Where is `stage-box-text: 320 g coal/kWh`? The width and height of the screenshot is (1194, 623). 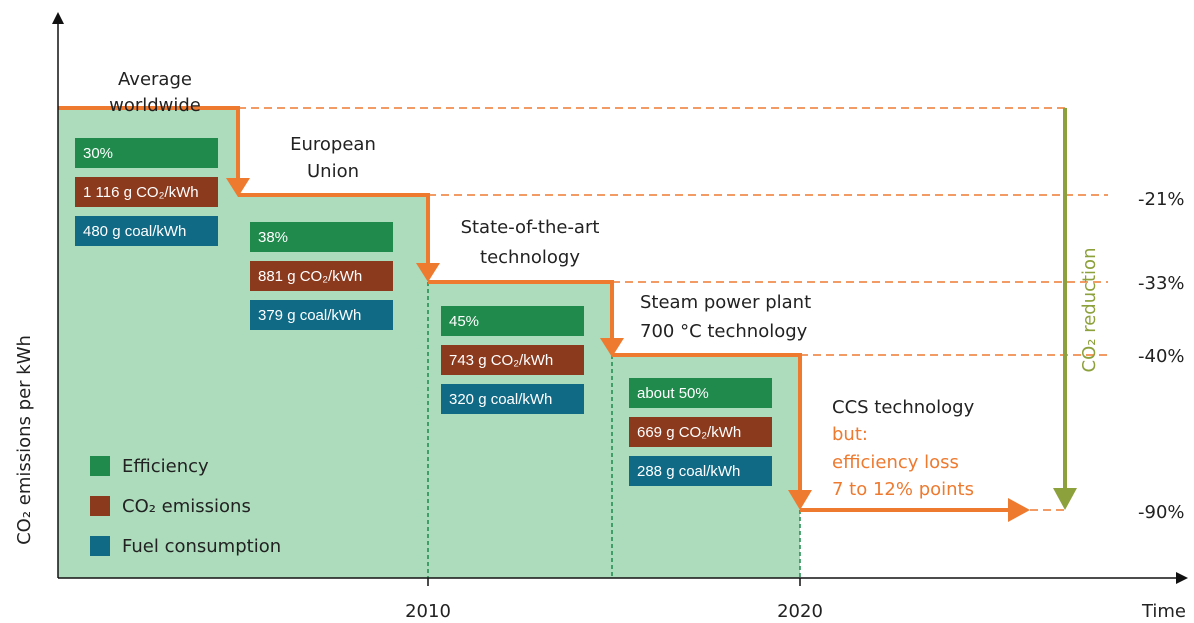 stage-box-text: 320 g coal/kWh is located at coordinates (500, 399).